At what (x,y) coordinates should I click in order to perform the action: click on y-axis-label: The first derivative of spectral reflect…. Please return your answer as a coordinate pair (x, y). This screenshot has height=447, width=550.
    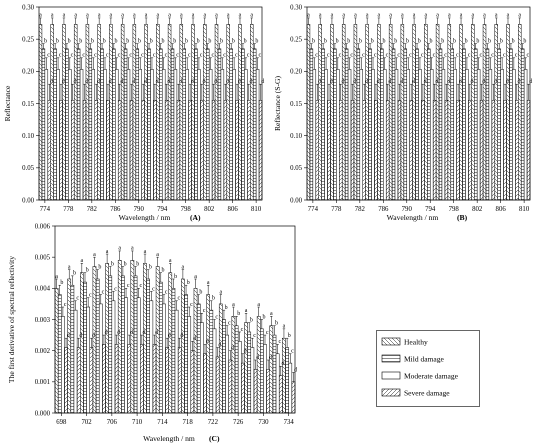
    Looking at the image, I should click on (11, 319).